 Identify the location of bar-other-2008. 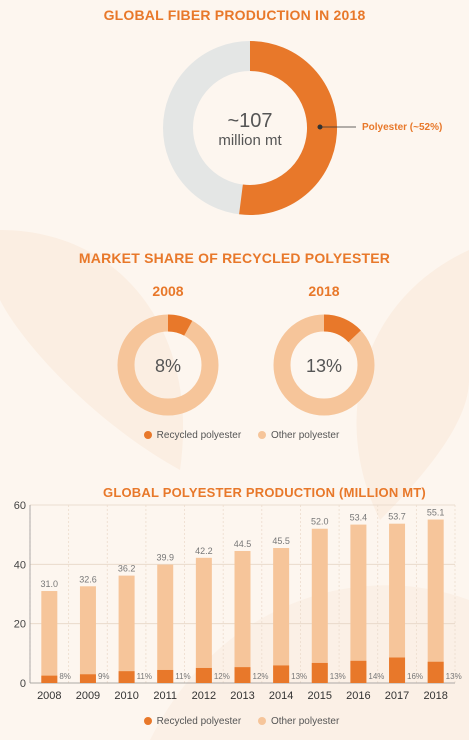
(49, 637).